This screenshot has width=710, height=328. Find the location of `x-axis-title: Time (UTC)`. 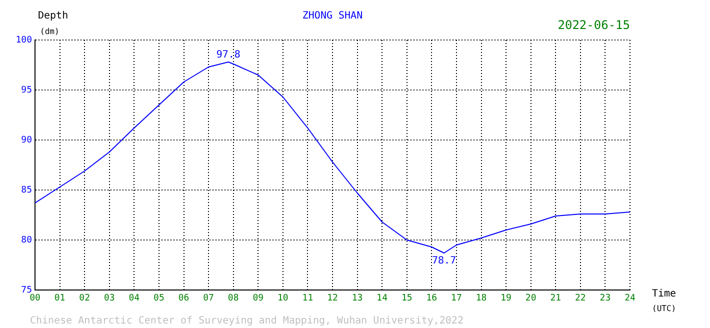

x-axis-title: Time (UTC) is located at coordinates (664, 301).